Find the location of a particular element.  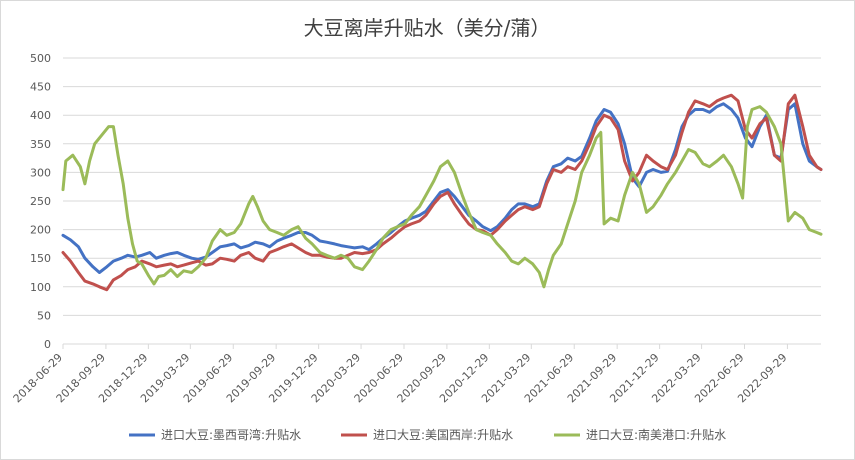

chart-title: 大豆离岸升贴水（美分/蒲） is located at coordinates (427, 28).